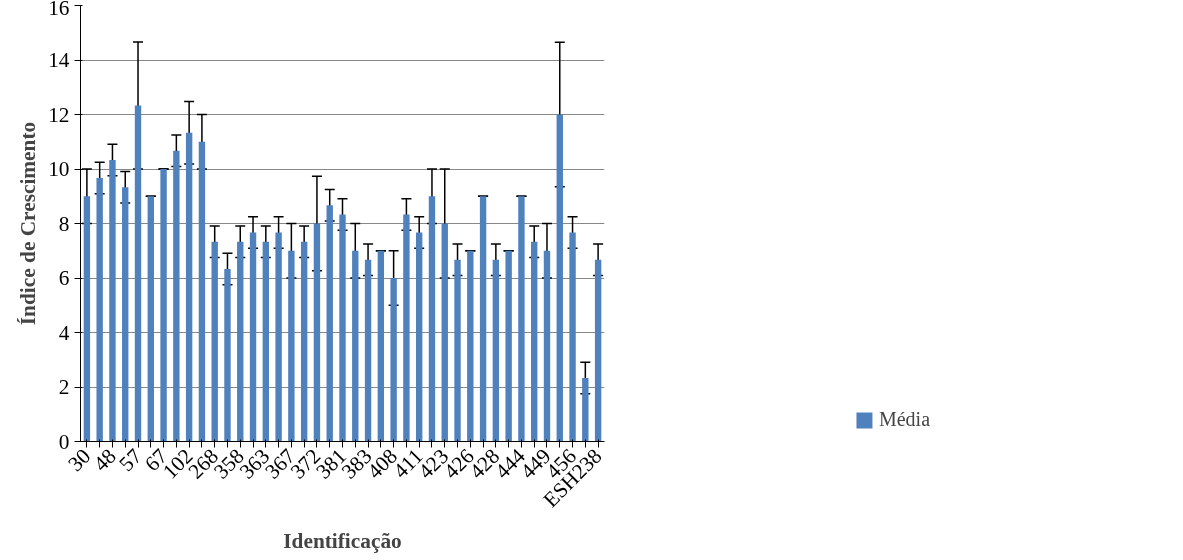 The height and width of the screenshot is (560, 1183). Describe the element at coordinates (64, 441) in the screenshot. I see `y-tick-label: 0` at that location.